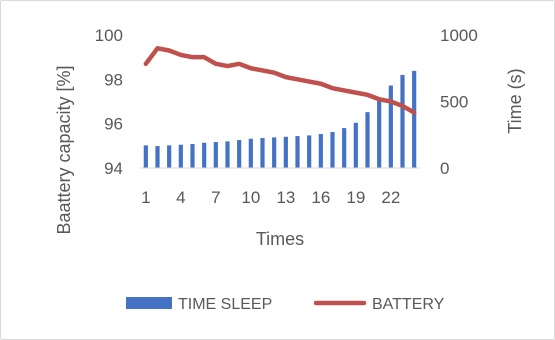 The height and width of the screenshot is (340, 555). Describe the element at coordinates (250, 197) in the screenshot. I see `x-tick-label: 10` at that location.